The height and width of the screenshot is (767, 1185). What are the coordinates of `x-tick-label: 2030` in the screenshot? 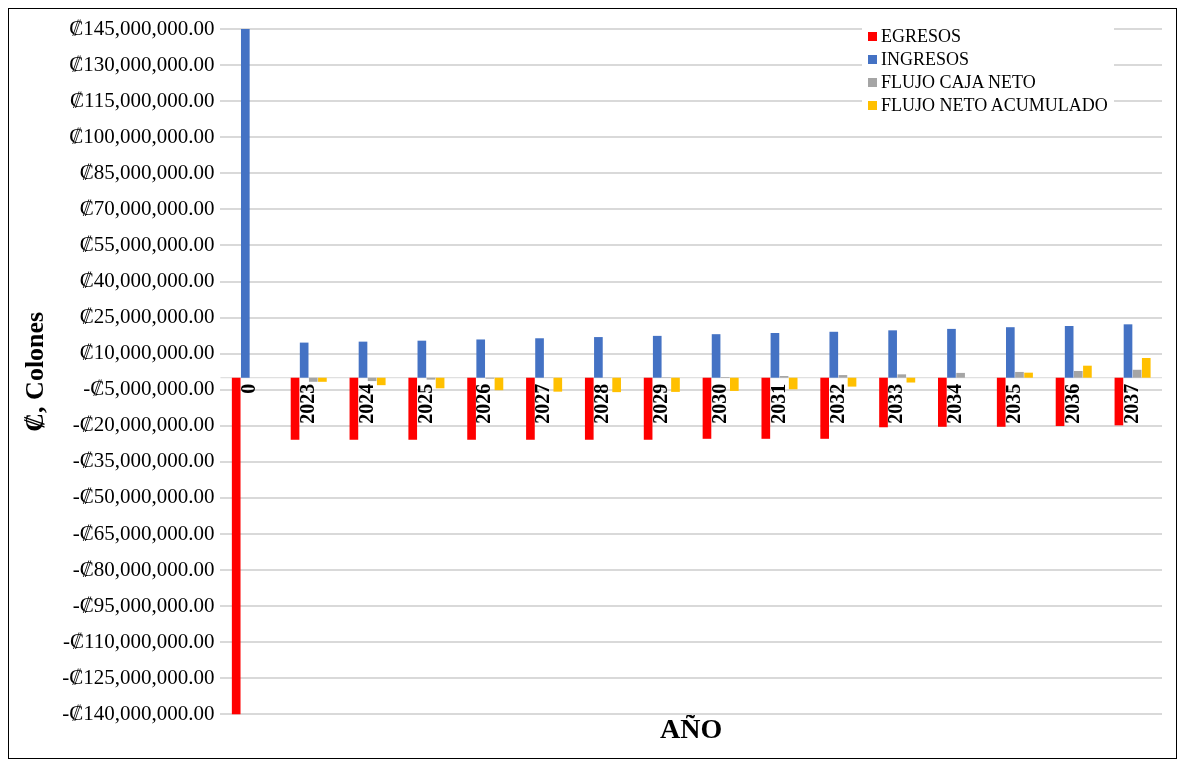 It's located at (718, 403).